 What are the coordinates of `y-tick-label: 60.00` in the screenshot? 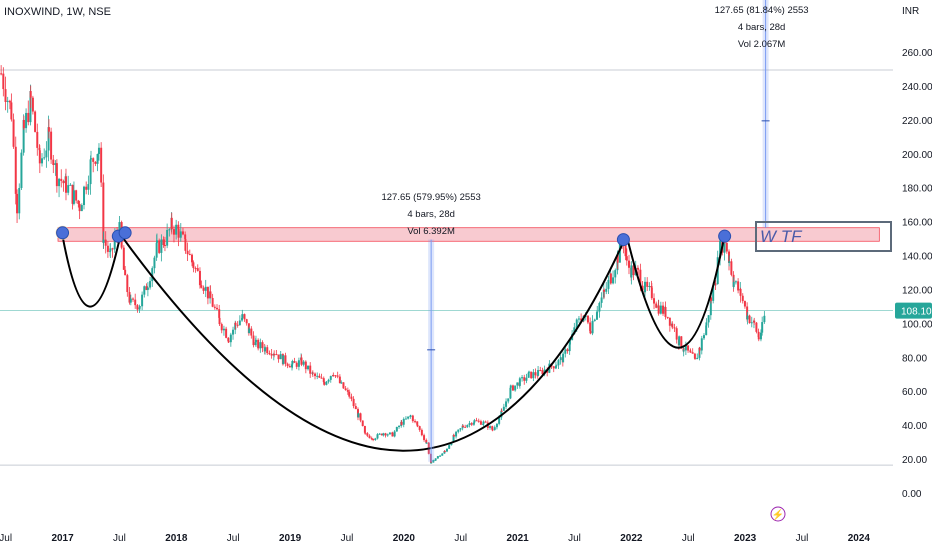 It's located at (914, 392).